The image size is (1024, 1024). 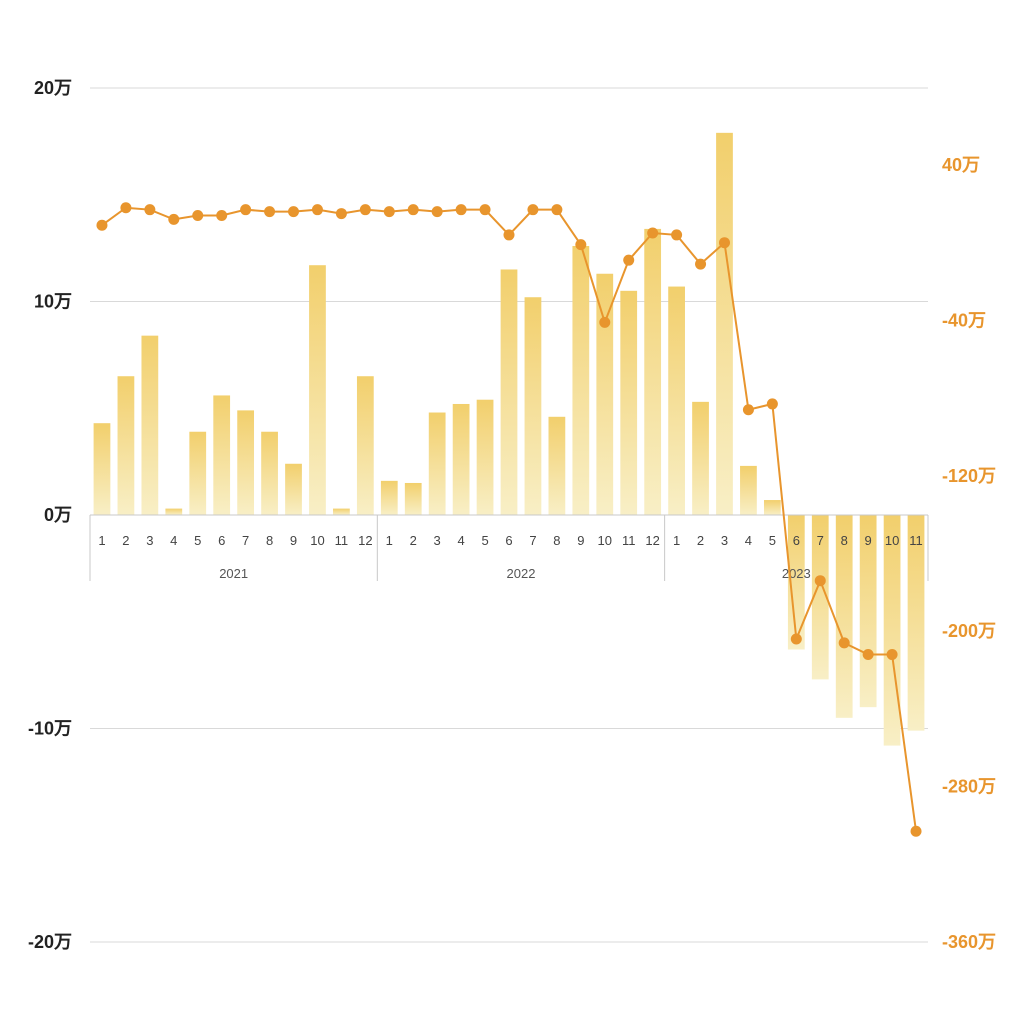 I want to click on x-tick-label-year: 2022, so click(x=521, y=573).